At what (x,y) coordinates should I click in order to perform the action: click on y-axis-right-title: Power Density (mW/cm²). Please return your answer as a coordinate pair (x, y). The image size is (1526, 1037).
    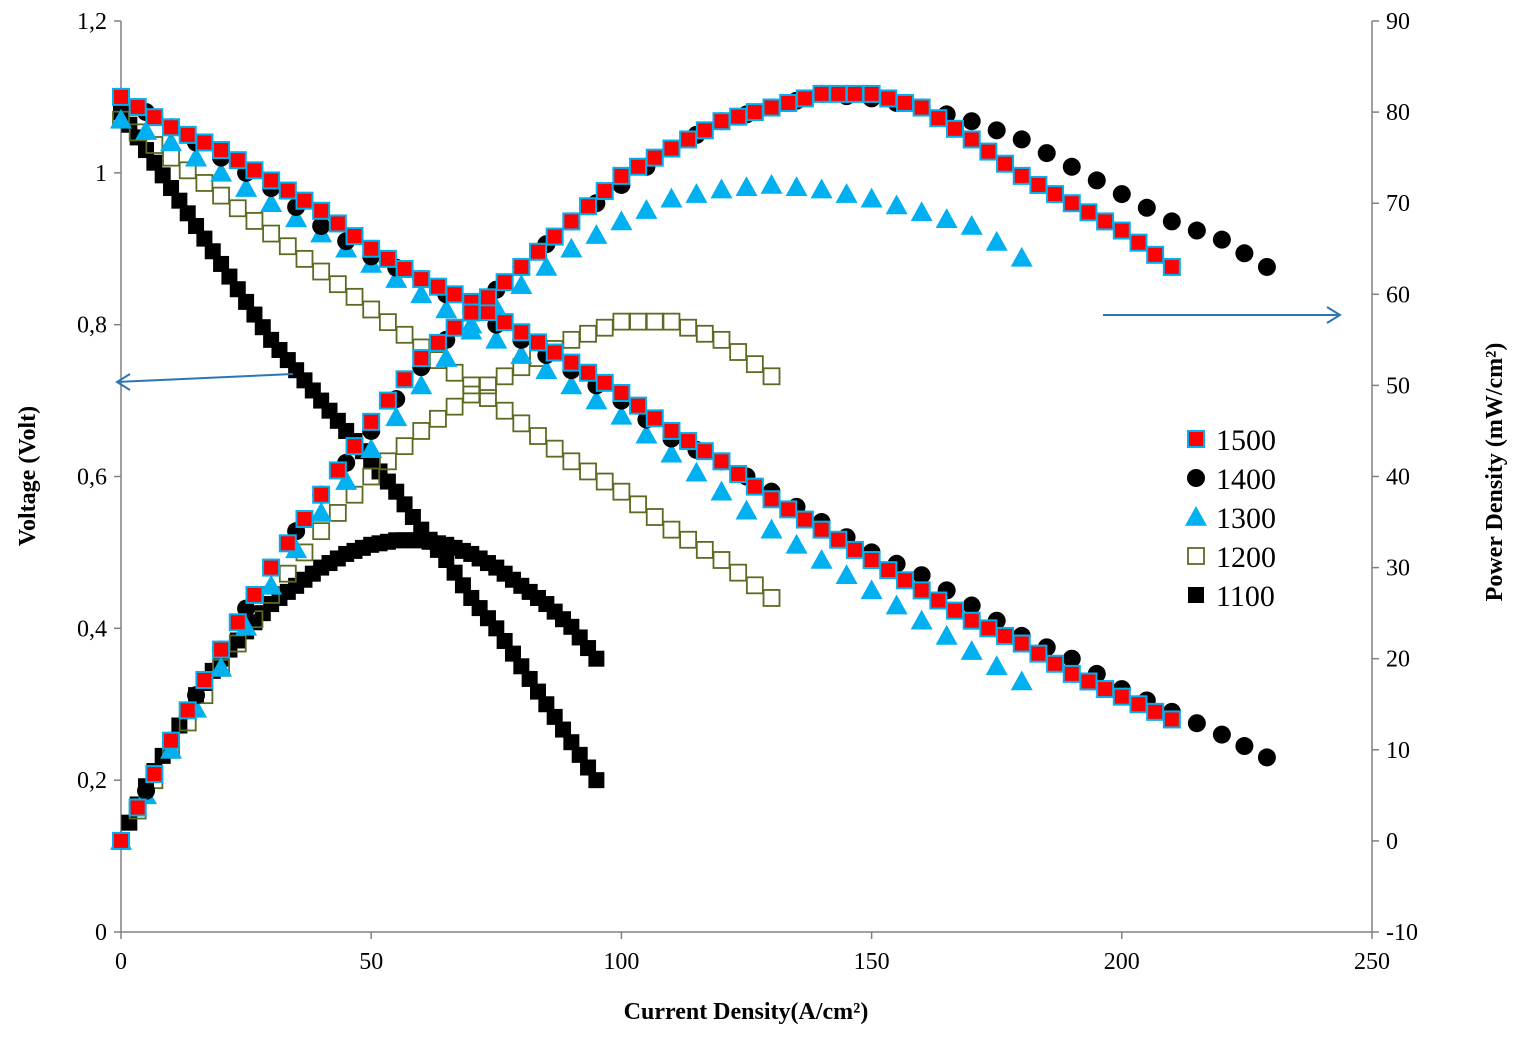
    Looking at the image, I should click on (1495, 472).